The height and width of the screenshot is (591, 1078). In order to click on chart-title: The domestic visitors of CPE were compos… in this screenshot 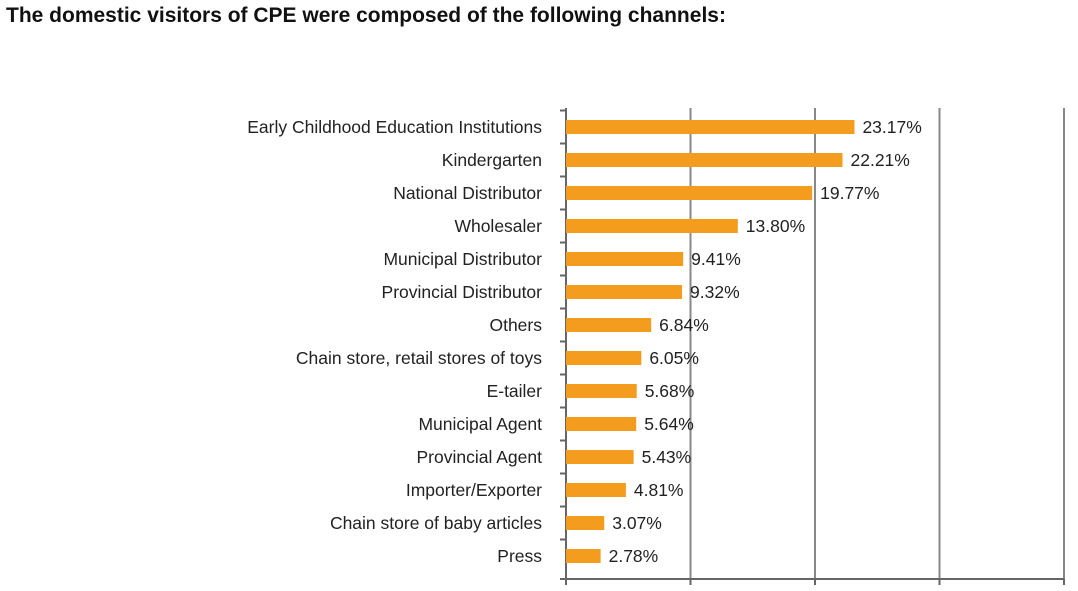, I will do `click(366, 15)`.